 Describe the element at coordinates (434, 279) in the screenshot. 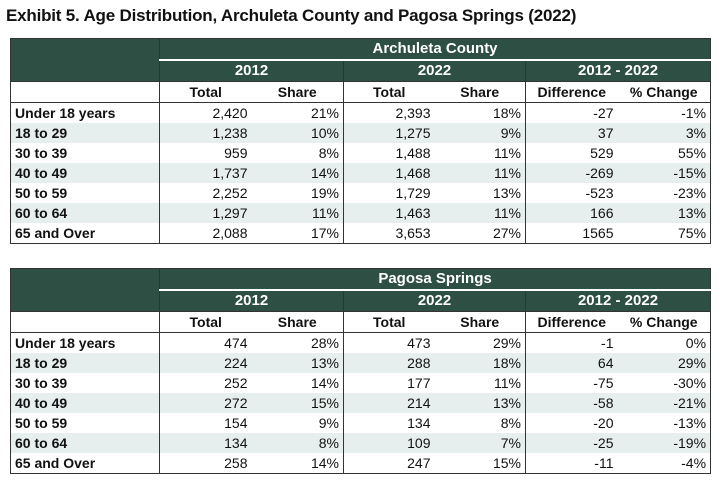

I see `table-geography-header: Pagosa Springs` at that location.